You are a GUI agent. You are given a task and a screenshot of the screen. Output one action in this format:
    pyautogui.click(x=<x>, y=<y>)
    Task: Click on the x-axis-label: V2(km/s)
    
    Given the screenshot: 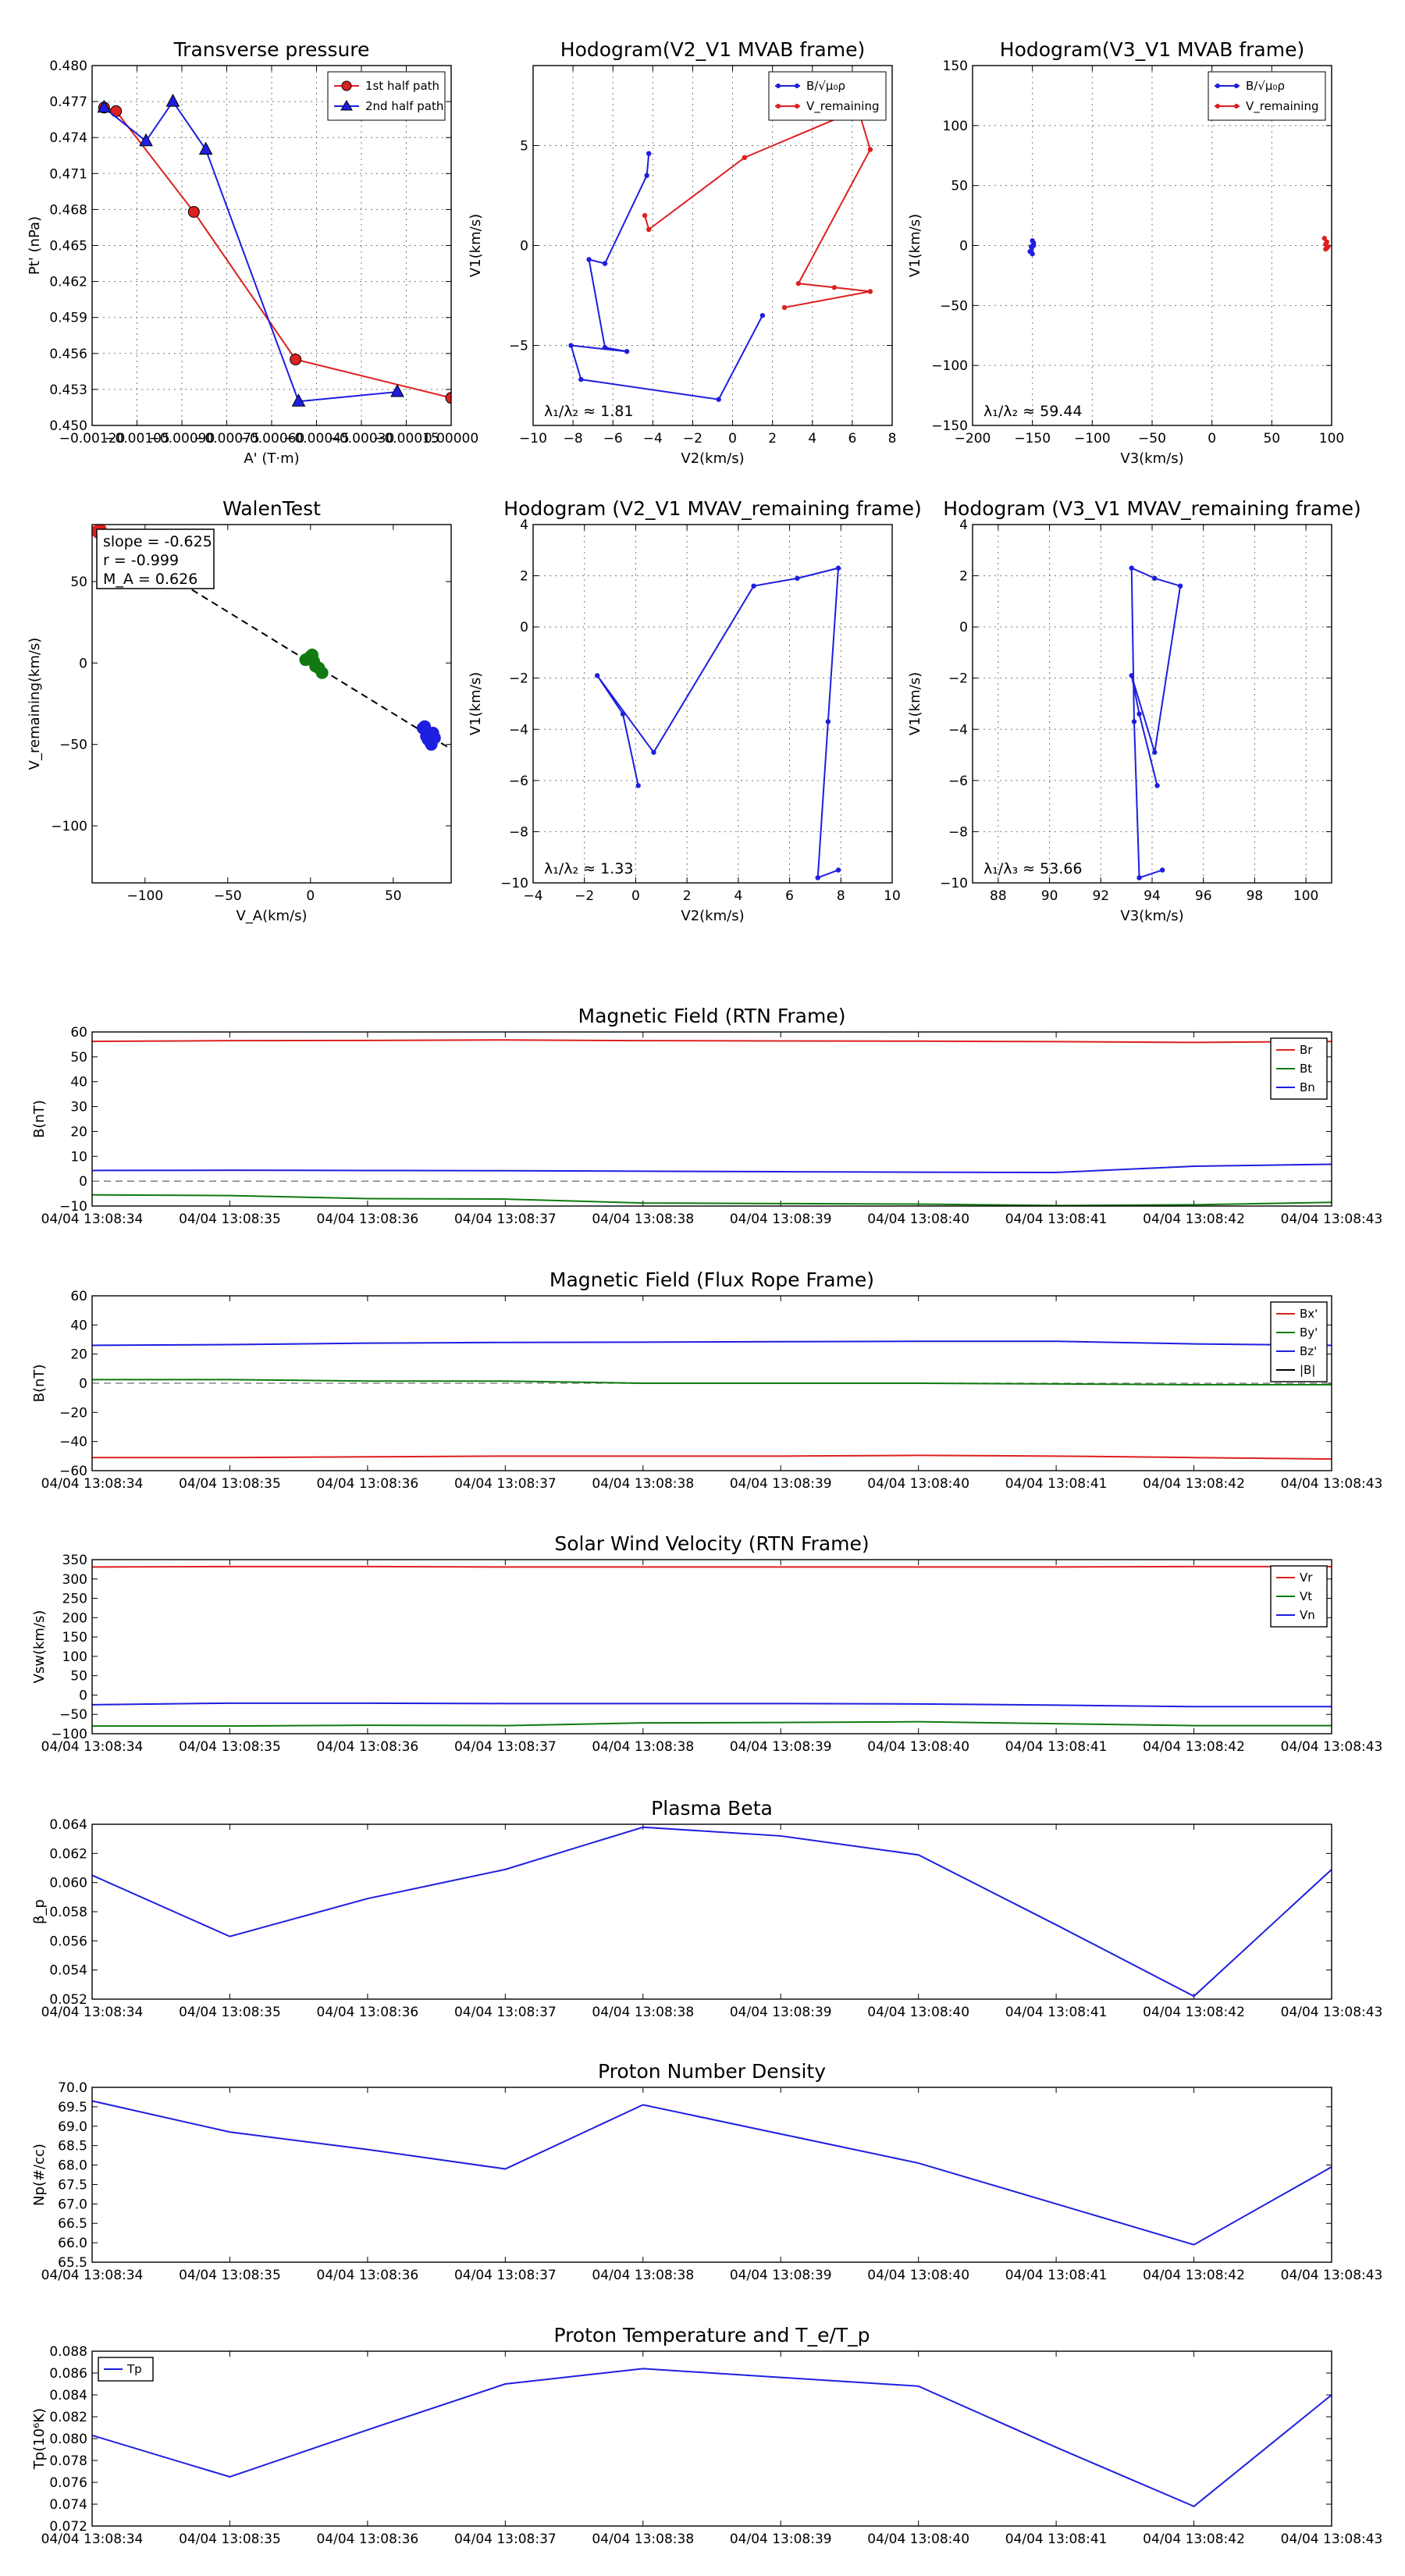 What is the action you would take?
    pyautogui.click(x=713, y=916)
    